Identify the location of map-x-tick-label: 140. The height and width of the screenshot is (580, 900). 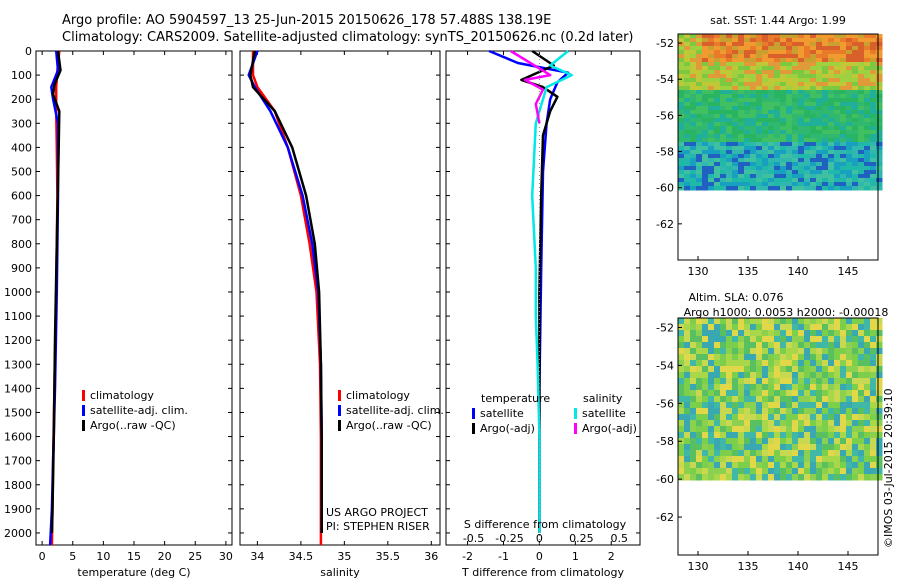
(798, 271).